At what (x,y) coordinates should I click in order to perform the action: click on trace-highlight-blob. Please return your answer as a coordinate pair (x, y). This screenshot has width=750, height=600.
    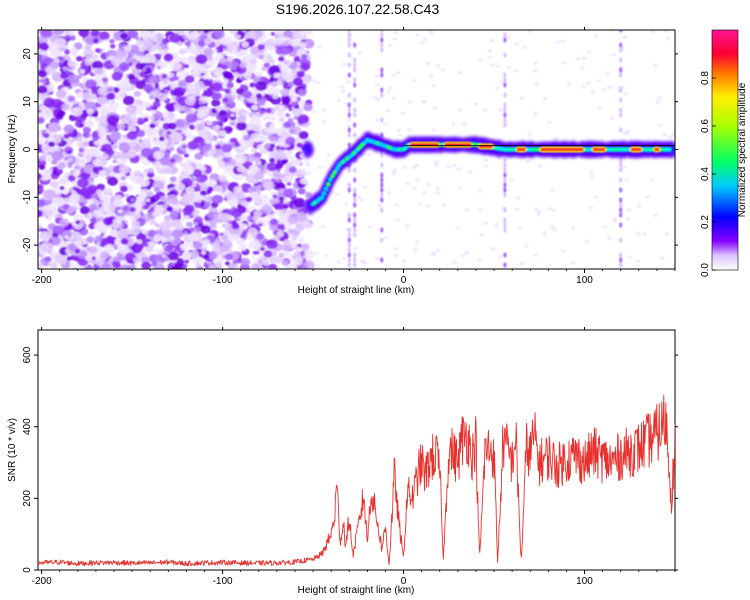
    Looking at the image, I should click on (322, 198).